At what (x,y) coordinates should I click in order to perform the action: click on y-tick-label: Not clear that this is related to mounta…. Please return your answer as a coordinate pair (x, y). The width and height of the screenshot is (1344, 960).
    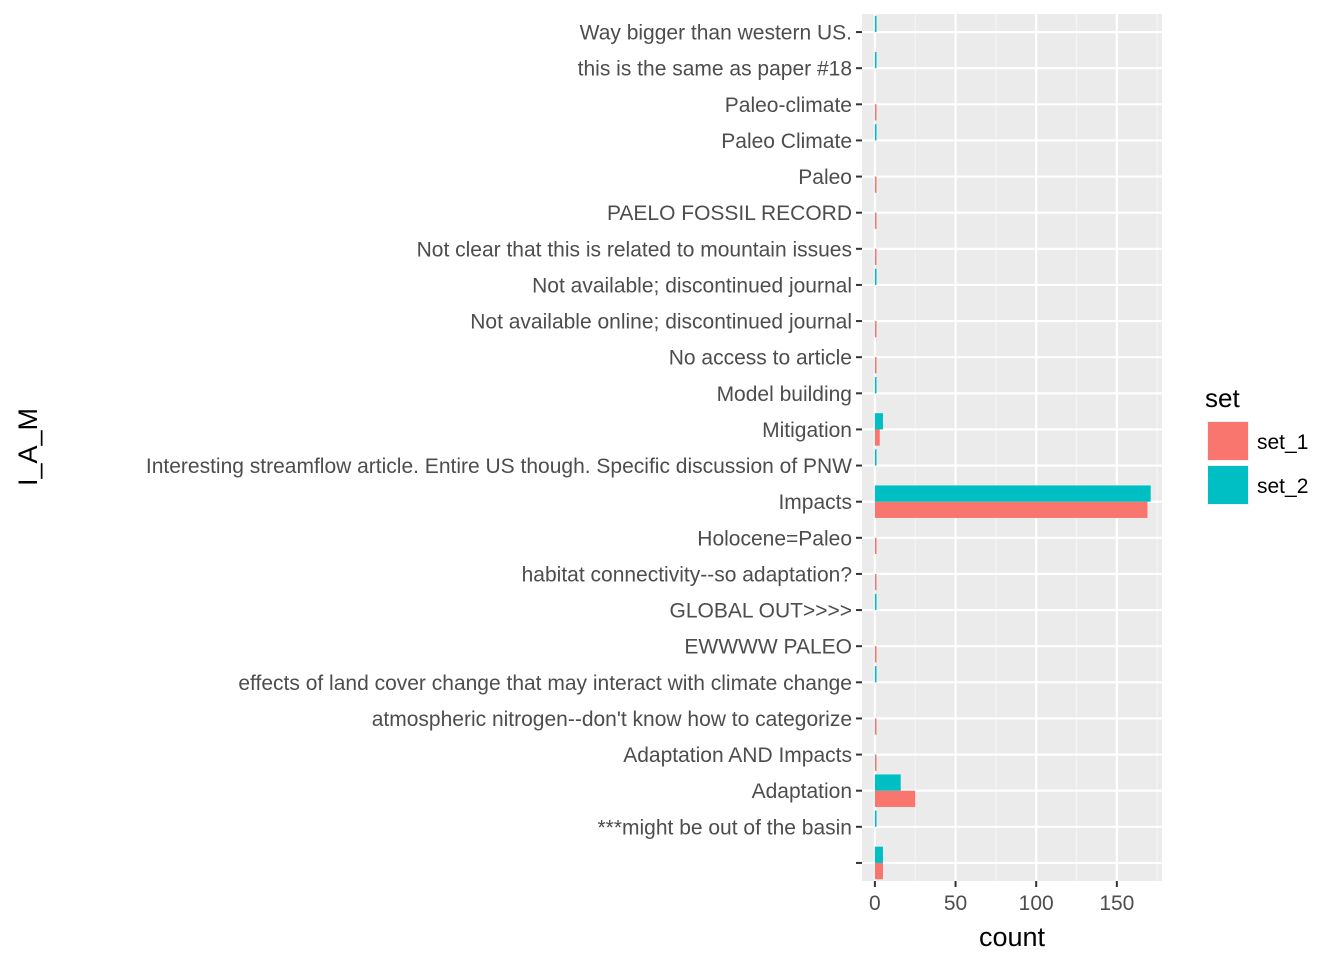
    Looking at the image, I should click on (634, 249).